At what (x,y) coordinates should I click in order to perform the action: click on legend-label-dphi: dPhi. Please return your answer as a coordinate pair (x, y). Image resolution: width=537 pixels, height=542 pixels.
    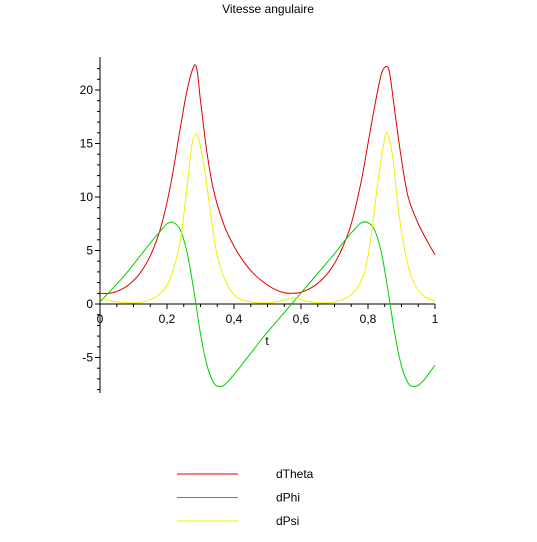
    Looking at the image, I should click on (288, 498).